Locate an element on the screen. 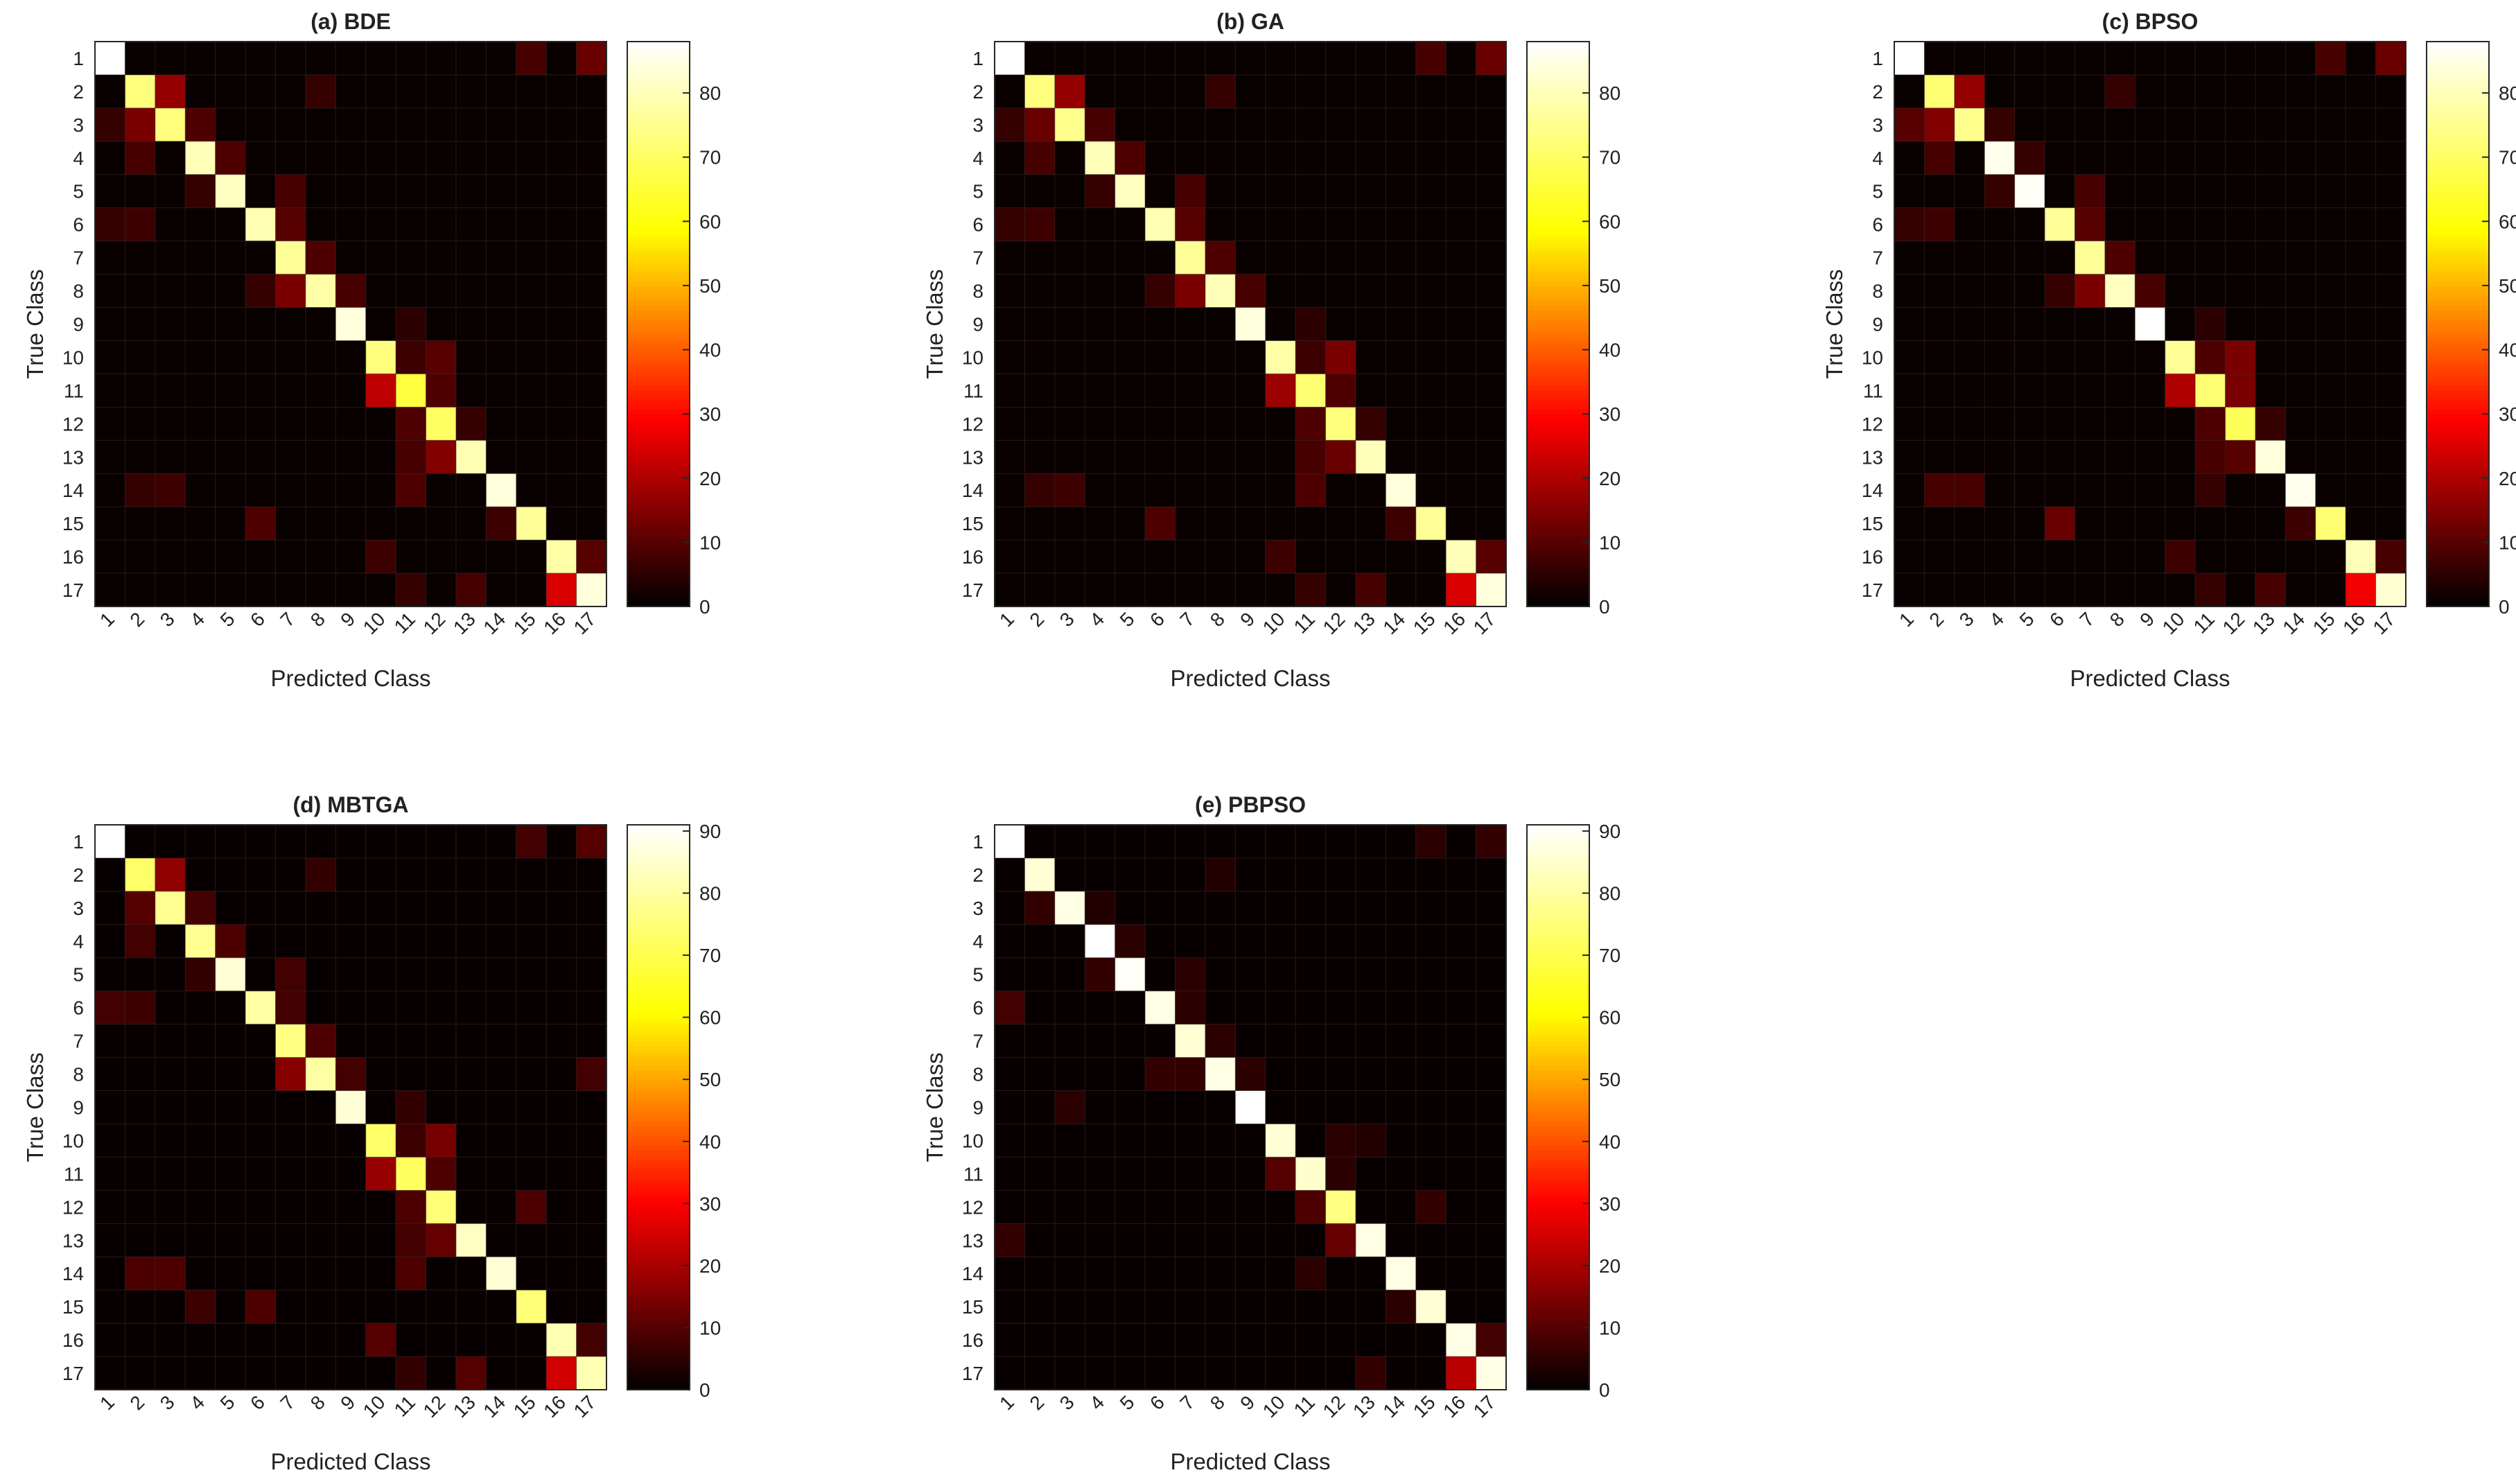  y-tick-label: 3 is located at coordinates (978, 125).